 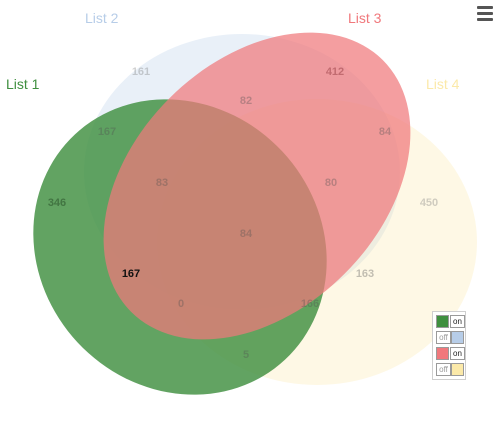 I want to click on region-count-1-4: 5, so click(x=246, y=355).